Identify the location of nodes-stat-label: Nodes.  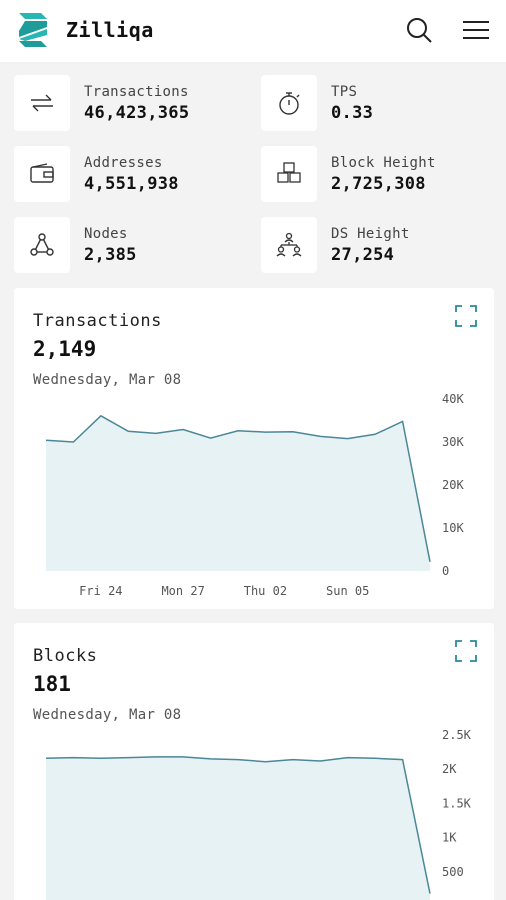
(106, 234).